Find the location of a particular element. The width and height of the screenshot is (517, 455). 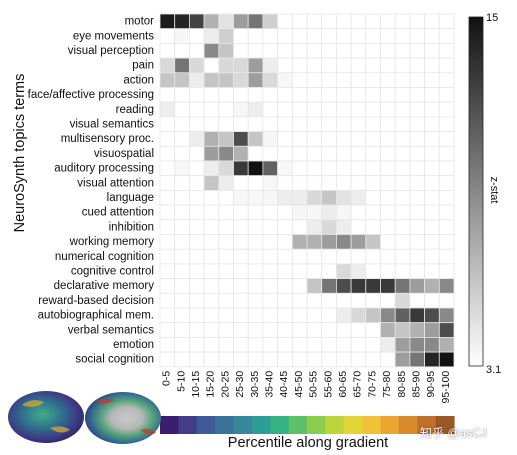

colorbar-max-label: 15 is located at coordinates (492, 18).